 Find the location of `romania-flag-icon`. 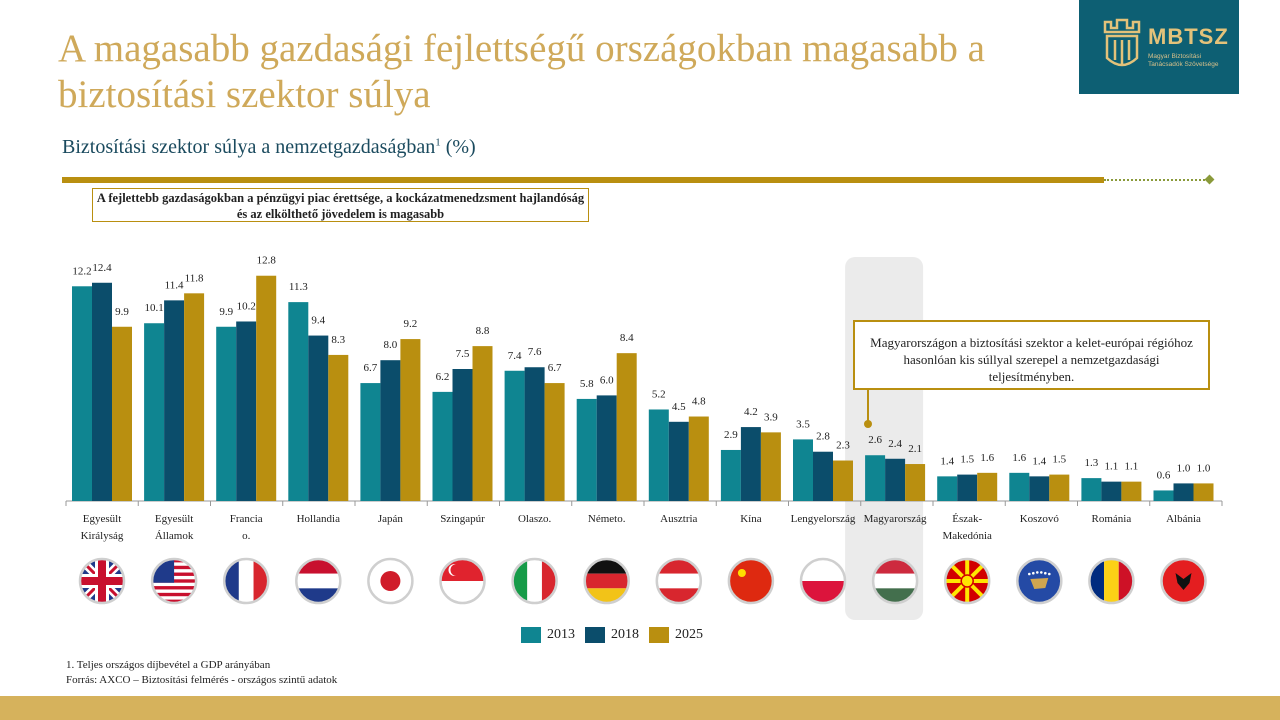

romania-flag-icon is located at coordinates (1111, 581).